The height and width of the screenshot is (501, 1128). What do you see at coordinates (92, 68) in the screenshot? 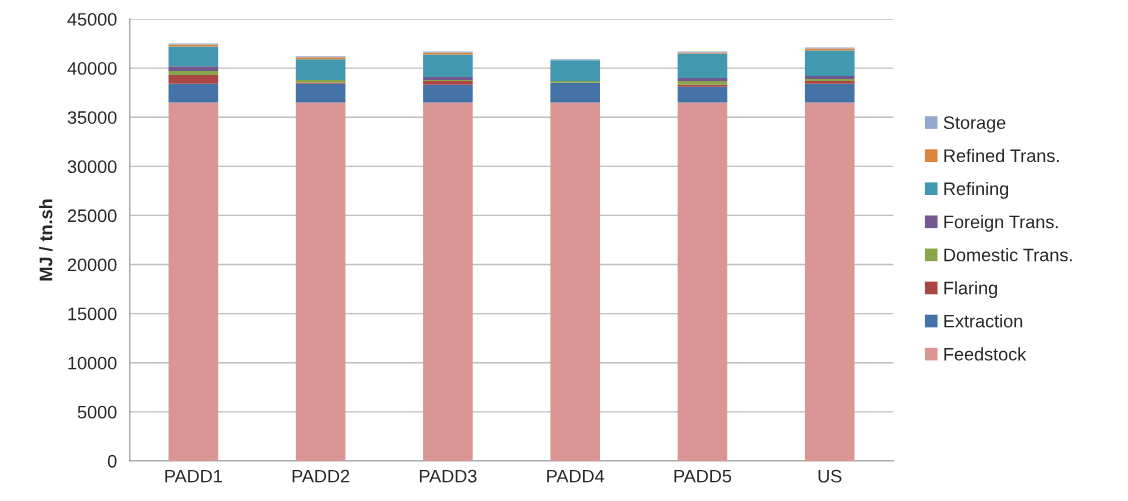
I see `y-tick-label: 40000` at bounding box center [92, 68].